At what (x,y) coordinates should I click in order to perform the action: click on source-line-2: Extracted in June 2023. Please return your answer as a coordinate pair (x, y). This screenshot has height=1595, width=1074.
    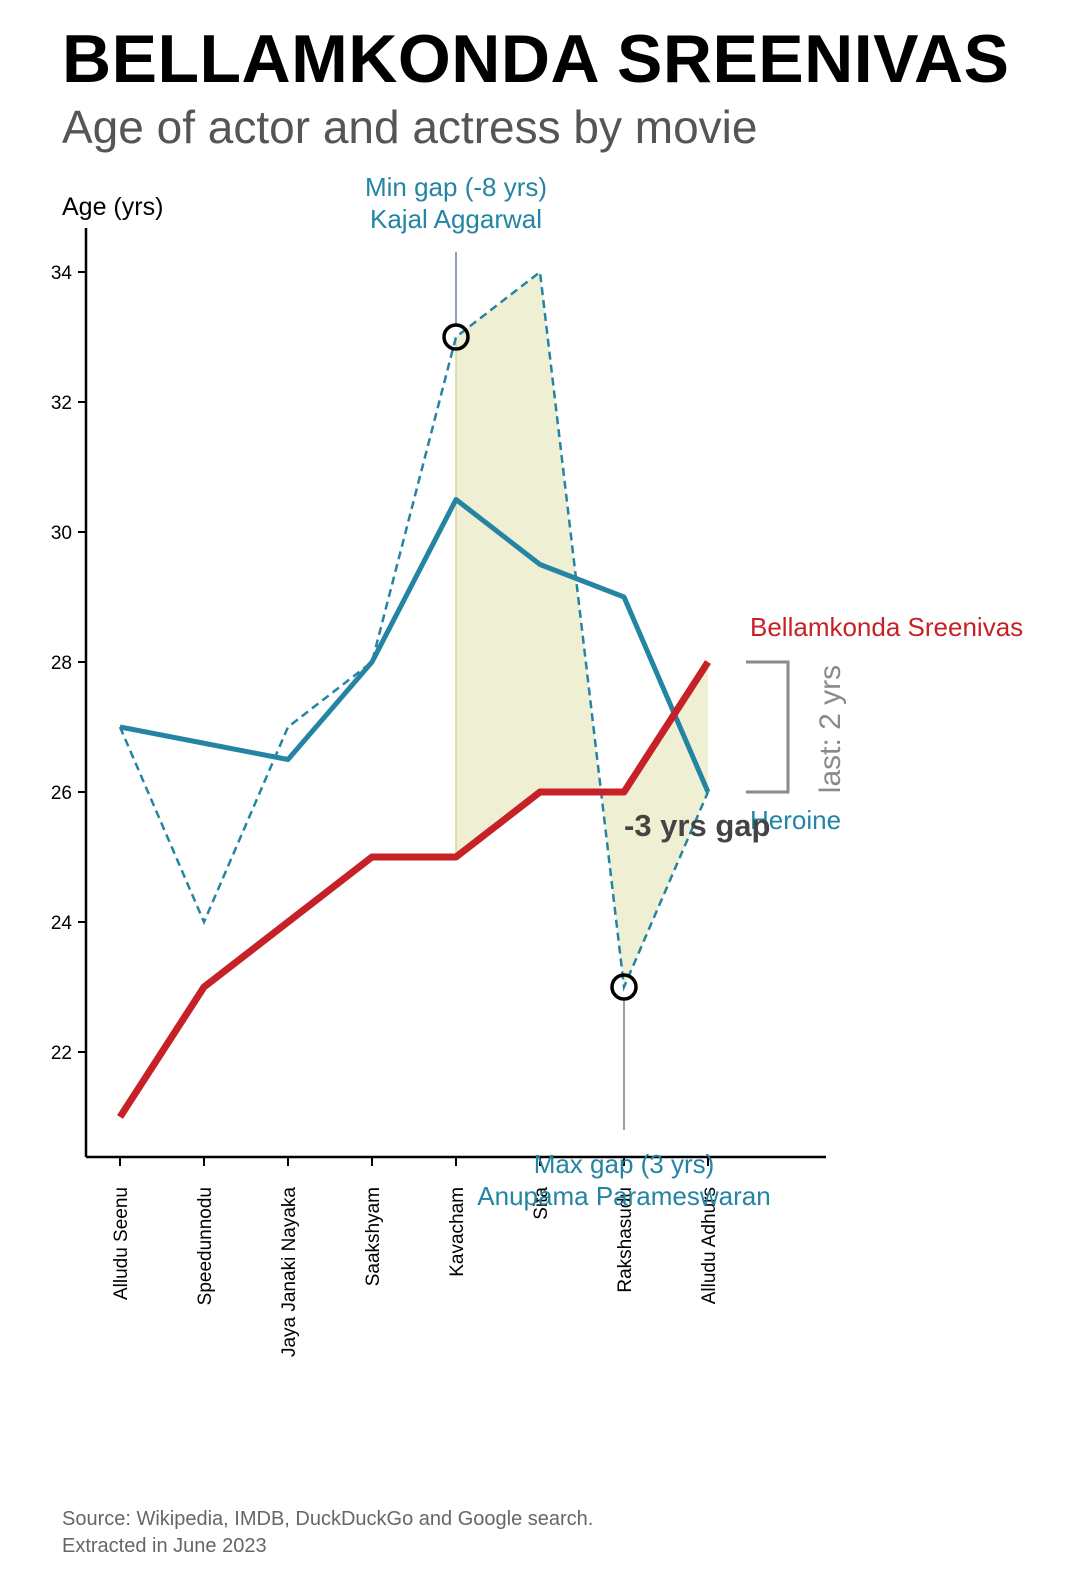
    Looking at the image, I should click on (164, 1546).